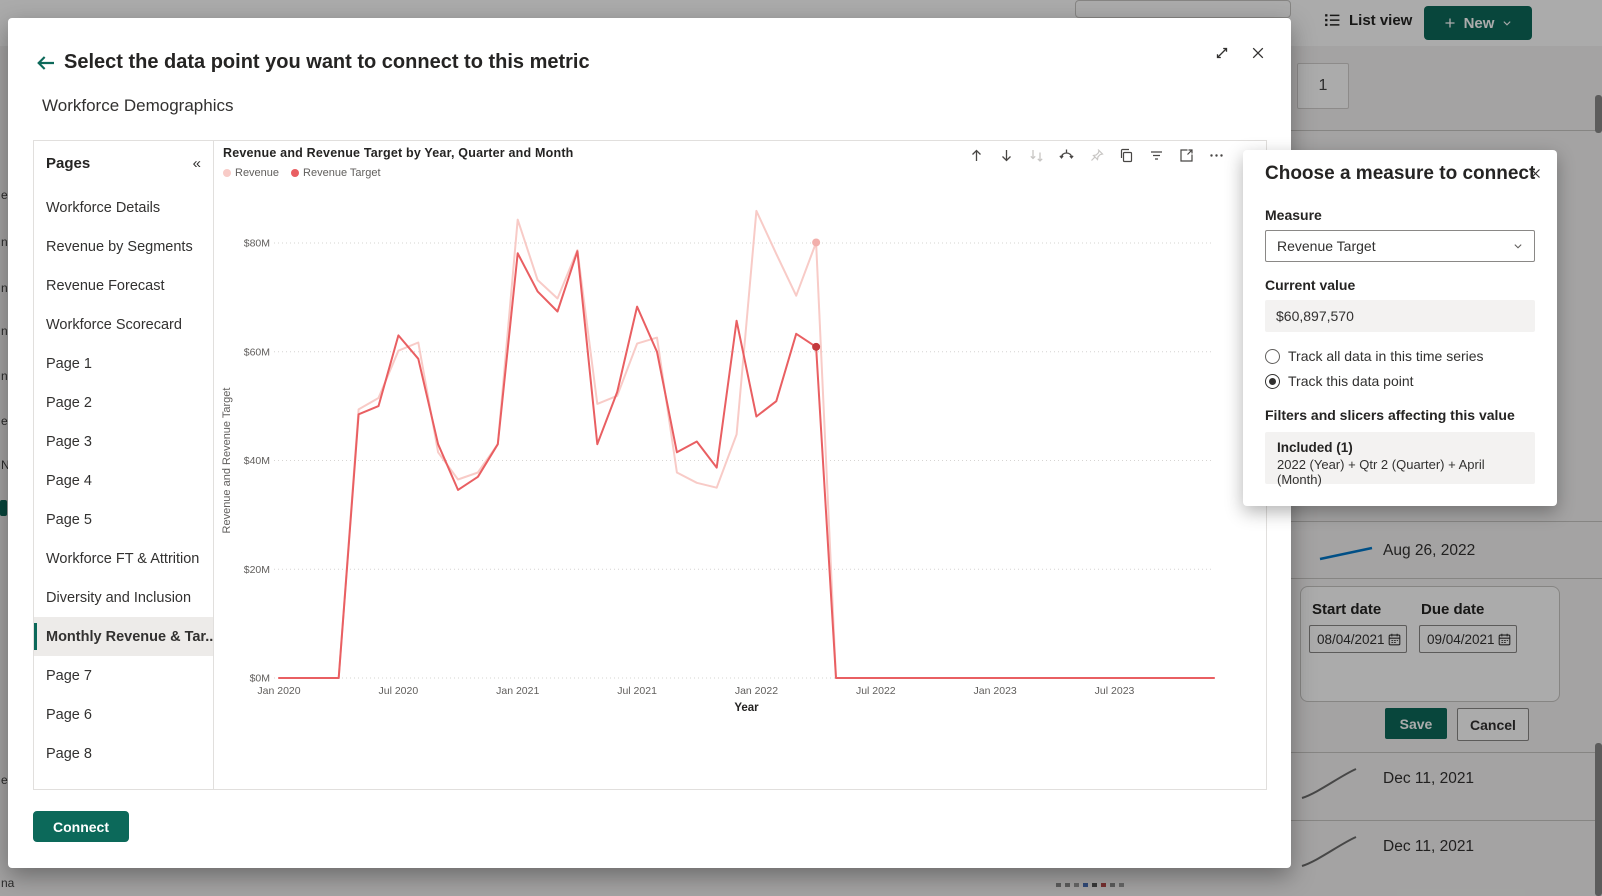 The height and width of the screenshot is (896, 1602). What do you see at coordinates (756, 691) in the screenshot?
I see `x-axis-tick-label: Jan 2022` at bounding box center [756, 691].